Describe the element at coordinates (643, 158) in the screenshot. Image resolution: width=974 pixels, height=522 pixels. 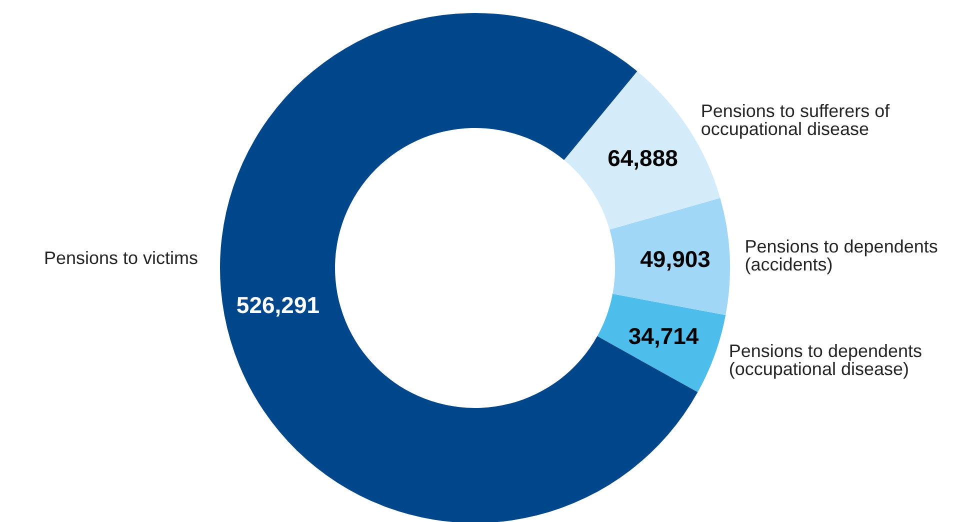
I see `data-label: 64,888` at that location.